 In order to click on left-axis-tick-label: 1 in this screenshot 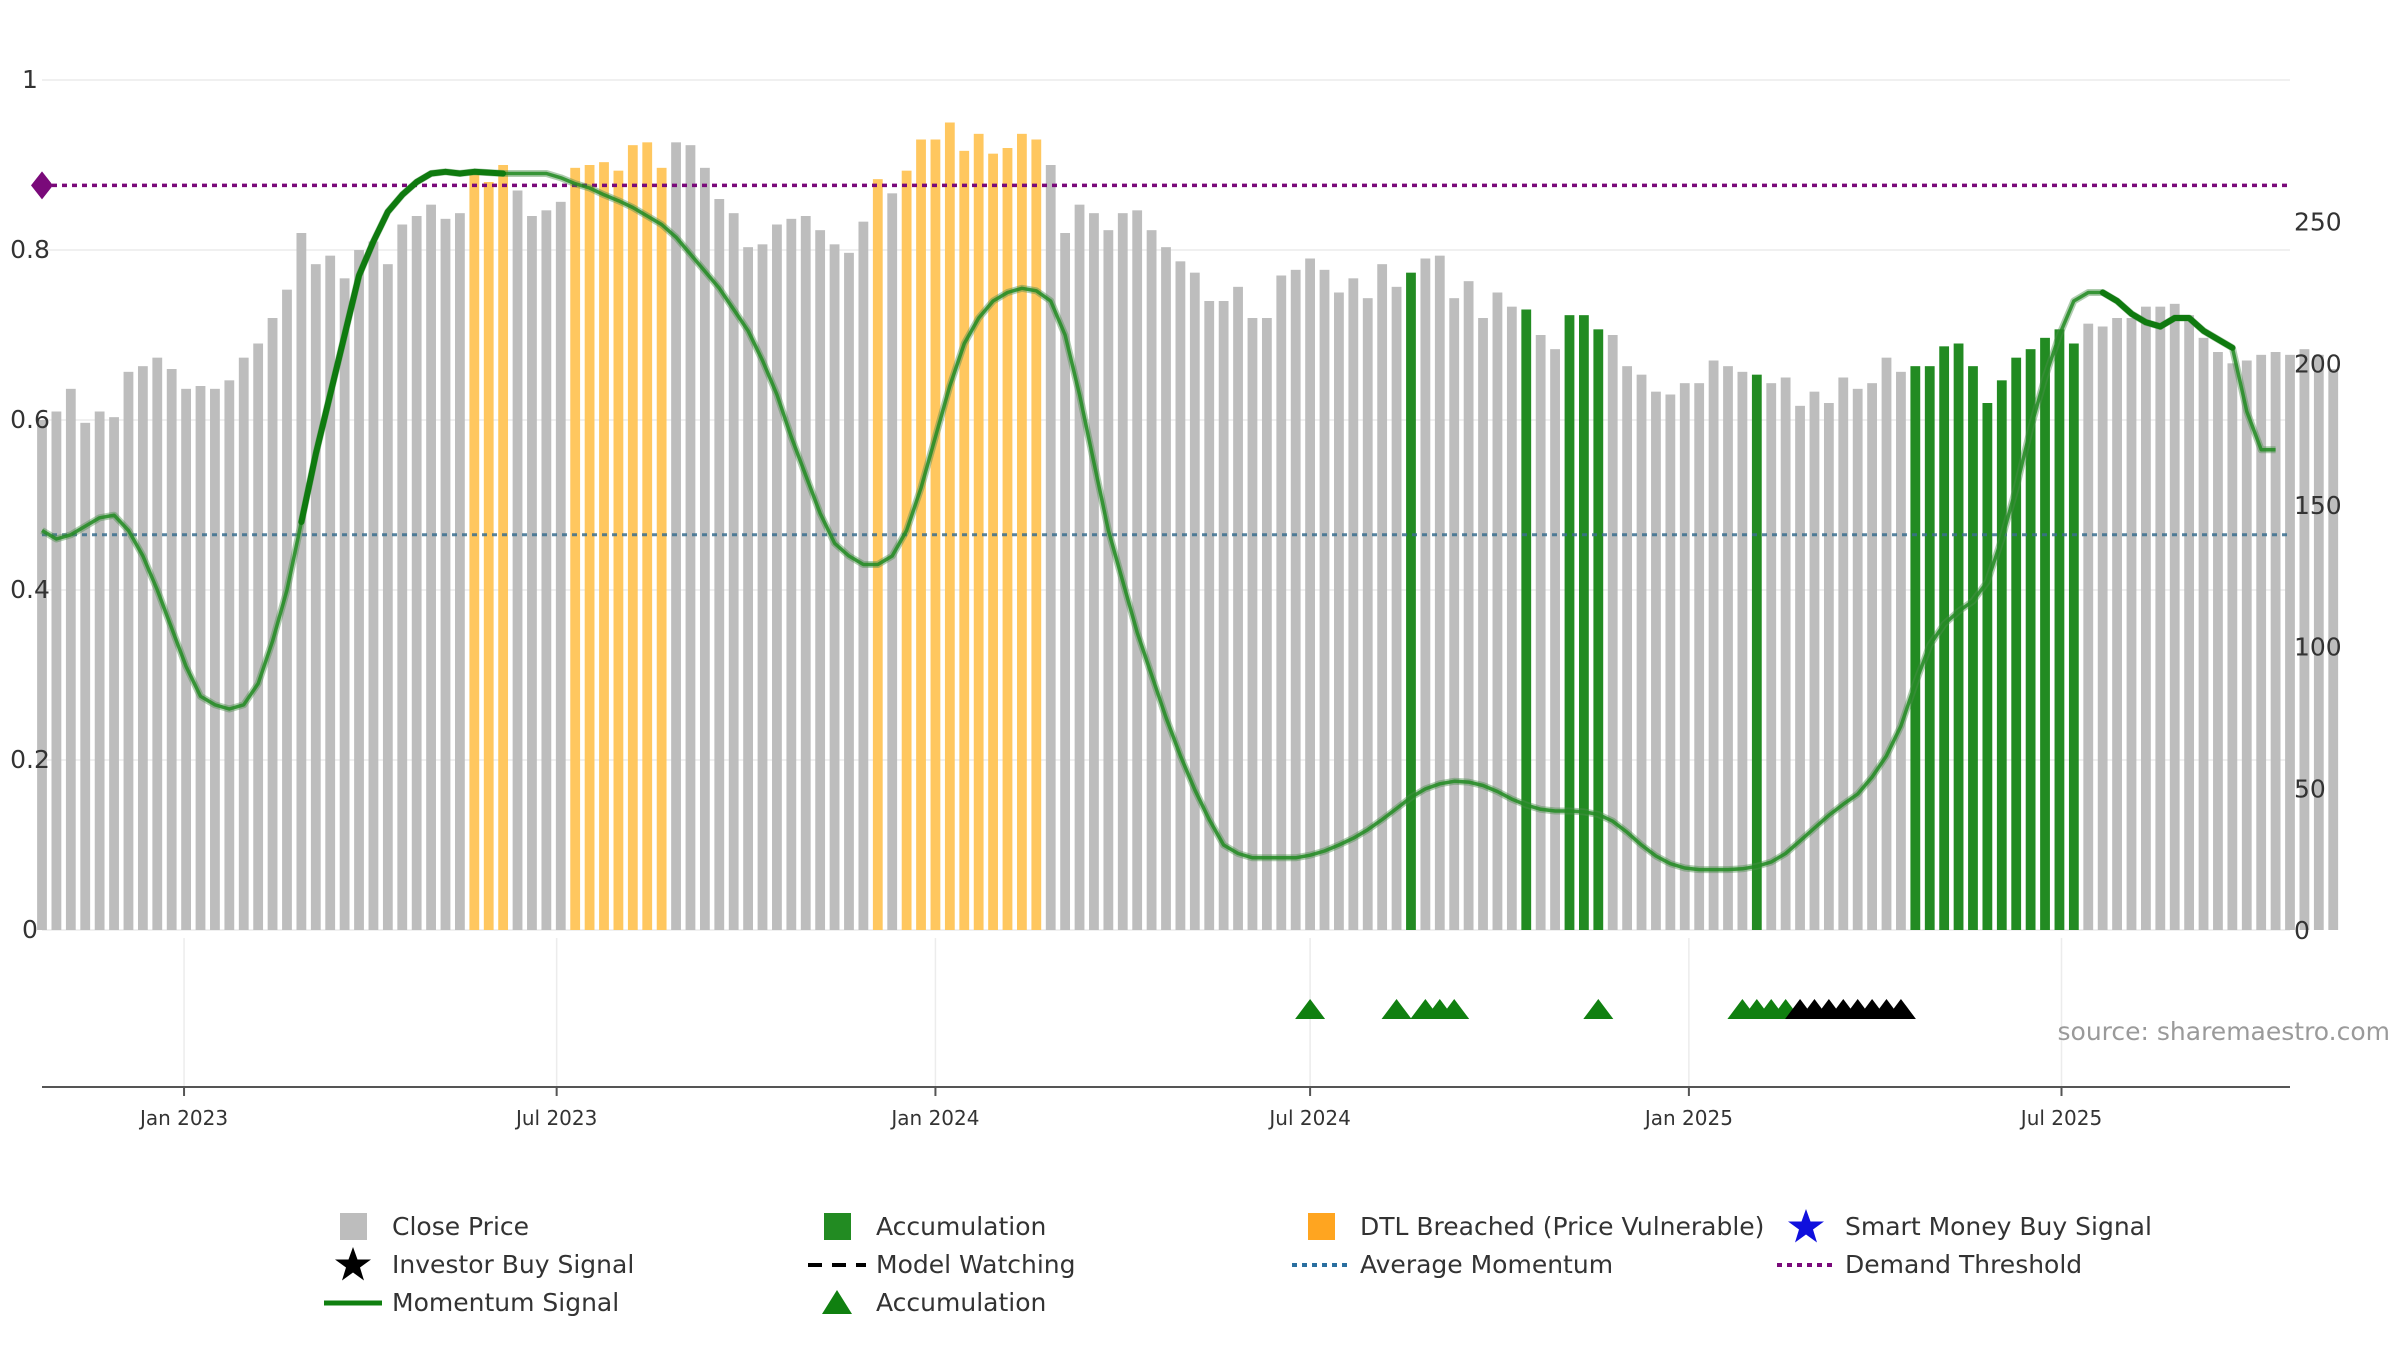, I will do `click(30, 79)`.